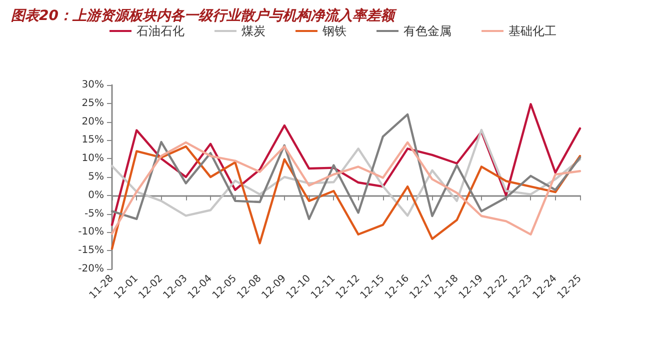 The height and width of the screenshot is (338, 666). I want to click on y-tick-label: -20%, so click(91, 269).